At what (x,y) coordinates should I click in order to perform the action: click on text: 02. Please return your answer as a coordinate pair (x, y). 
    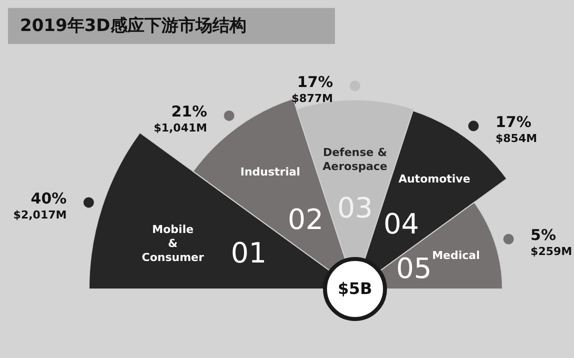
    Looking at the image, I should click on (306, 219).